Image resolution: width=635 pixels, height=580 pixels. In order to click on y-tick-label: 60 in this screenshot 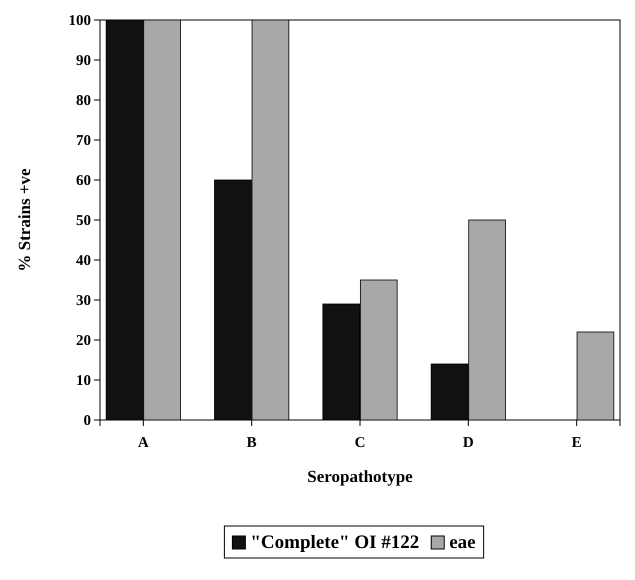, I will do `click(83, 180)`.